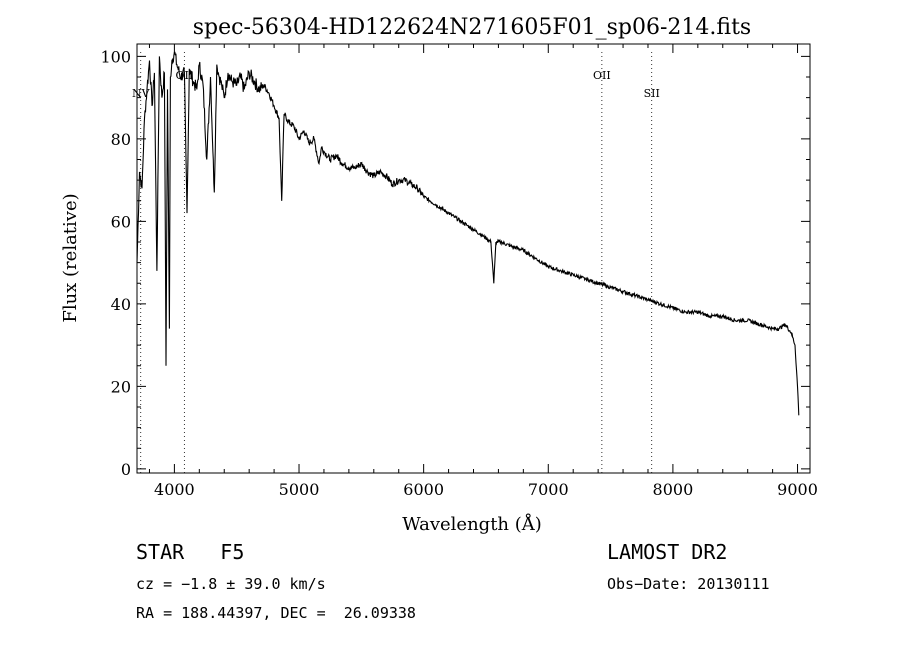  Describe the element at coordinates (673, 489) in the screenshot. I see `x-tick-label: 8000` at that location.